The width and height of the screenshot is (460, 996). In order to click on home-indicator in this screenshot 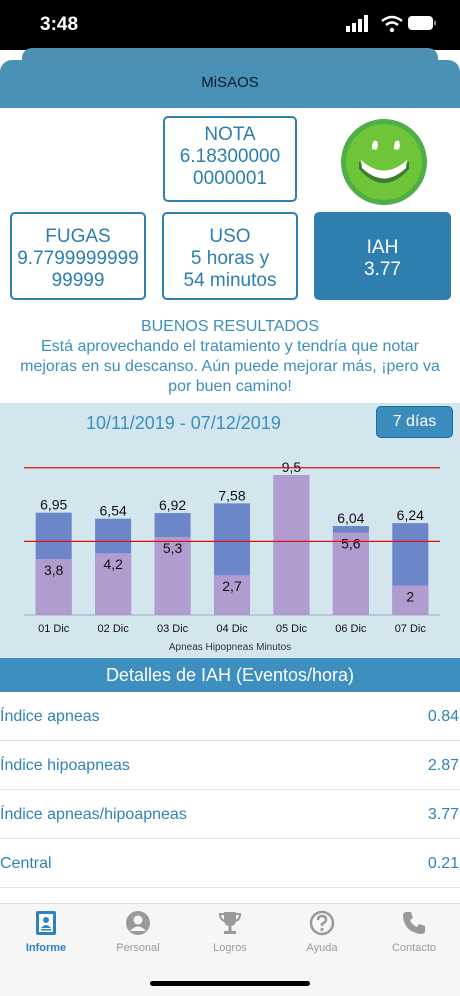, I will do `click(230, 983)`.